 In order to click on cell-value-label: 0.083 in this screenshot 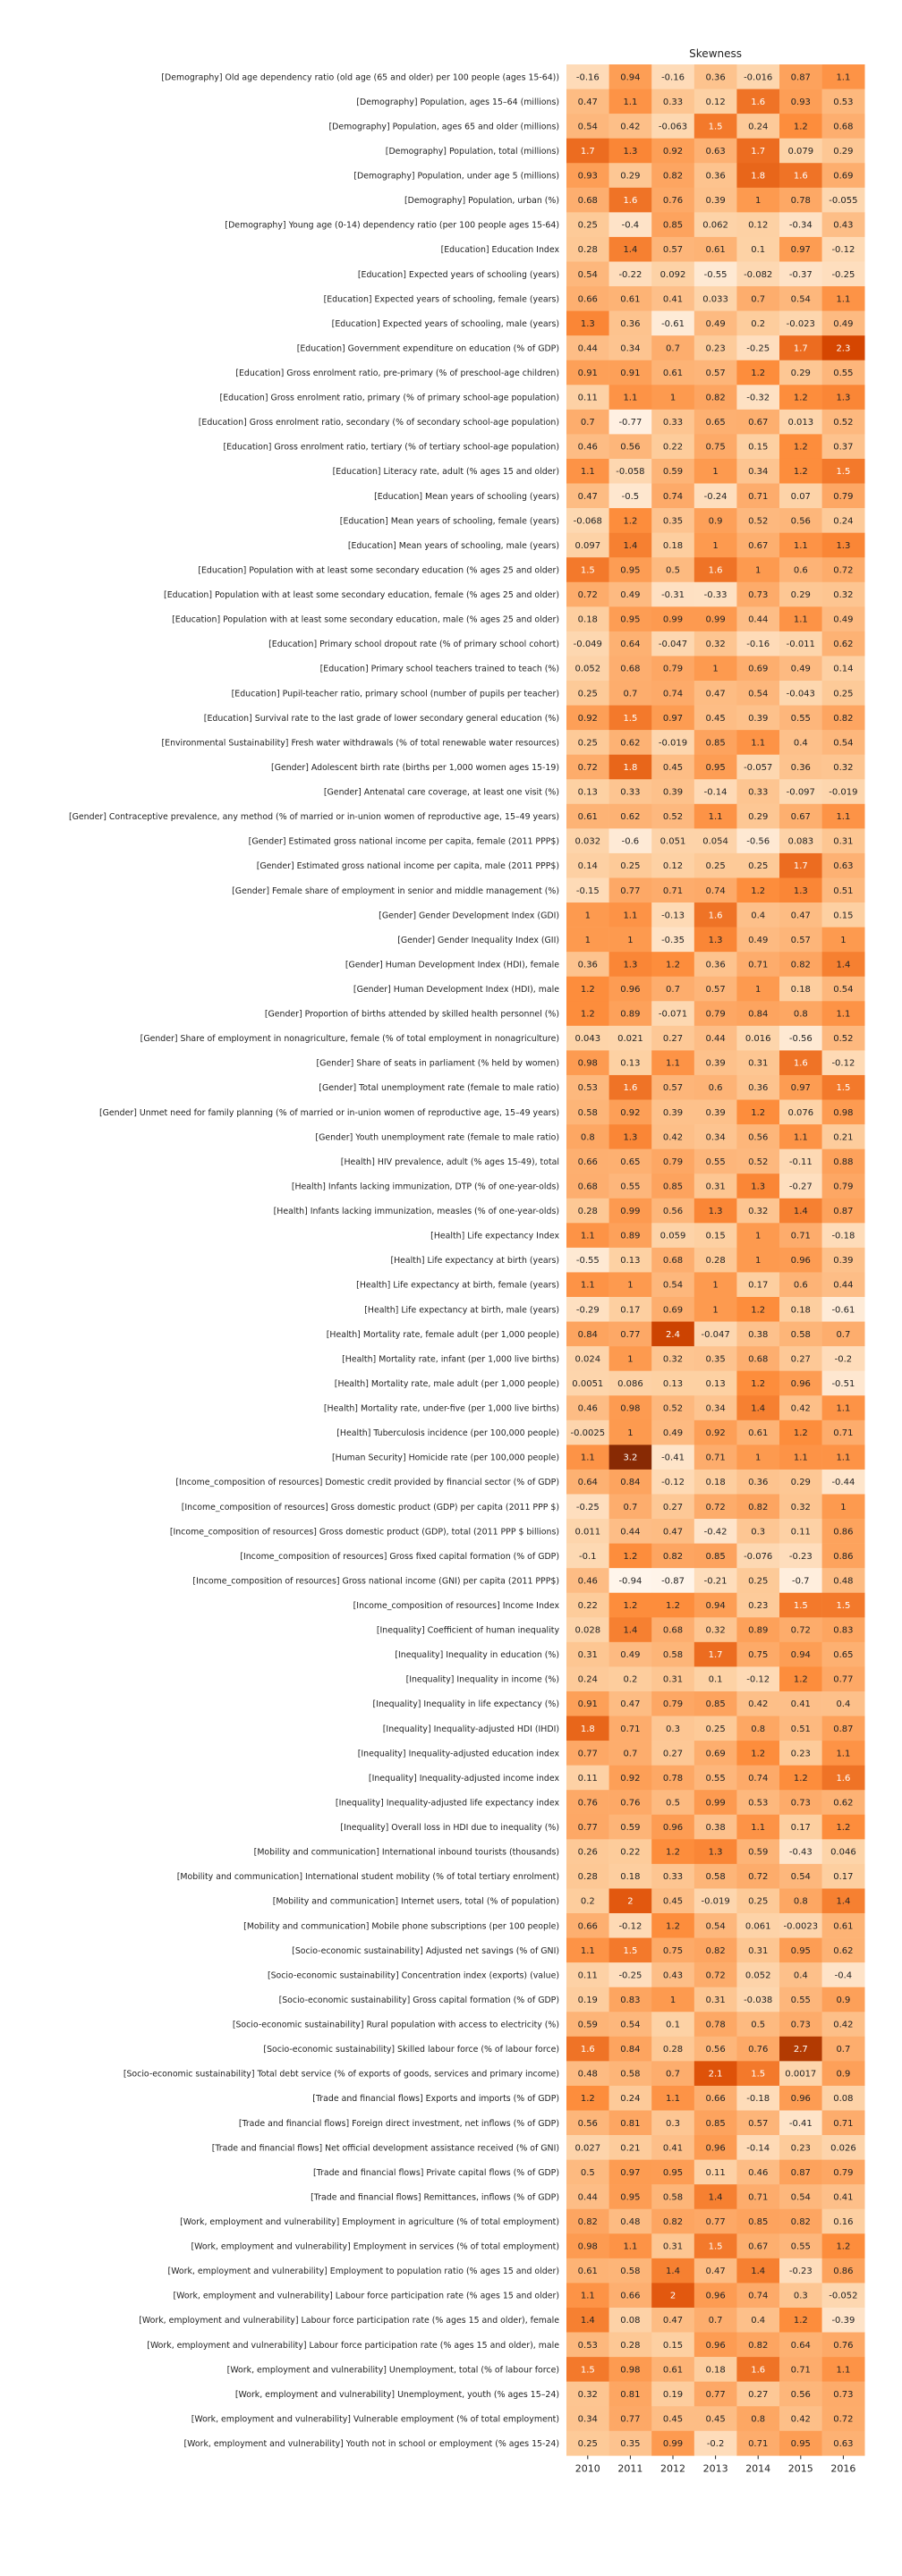, I will do `click(800, 842)`.